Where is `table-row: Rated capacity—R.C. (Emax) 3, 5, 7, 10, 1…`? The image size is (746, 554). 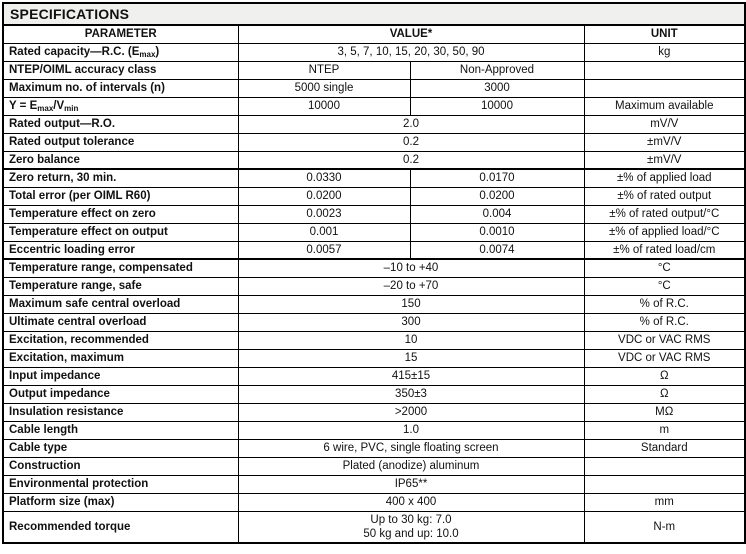
table-row: Rated capacity—R.C. (Emax) 3, 5, 7, 10, 1… is located at coordinates (374, 52).